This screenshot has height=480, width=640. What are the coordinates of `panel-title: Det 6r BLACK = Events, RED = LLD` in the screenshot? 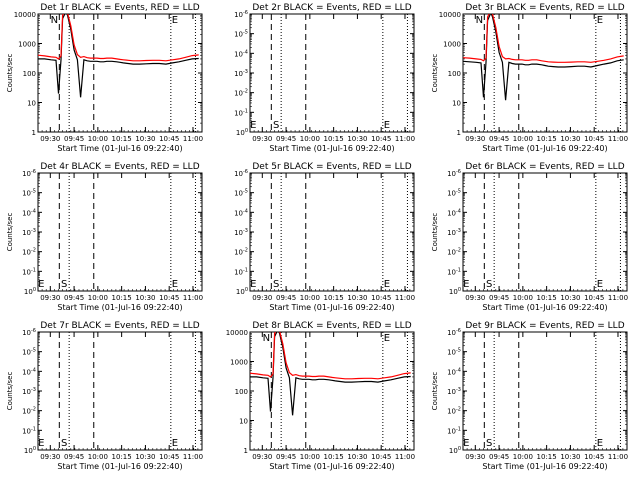 It's located at (544, 167).